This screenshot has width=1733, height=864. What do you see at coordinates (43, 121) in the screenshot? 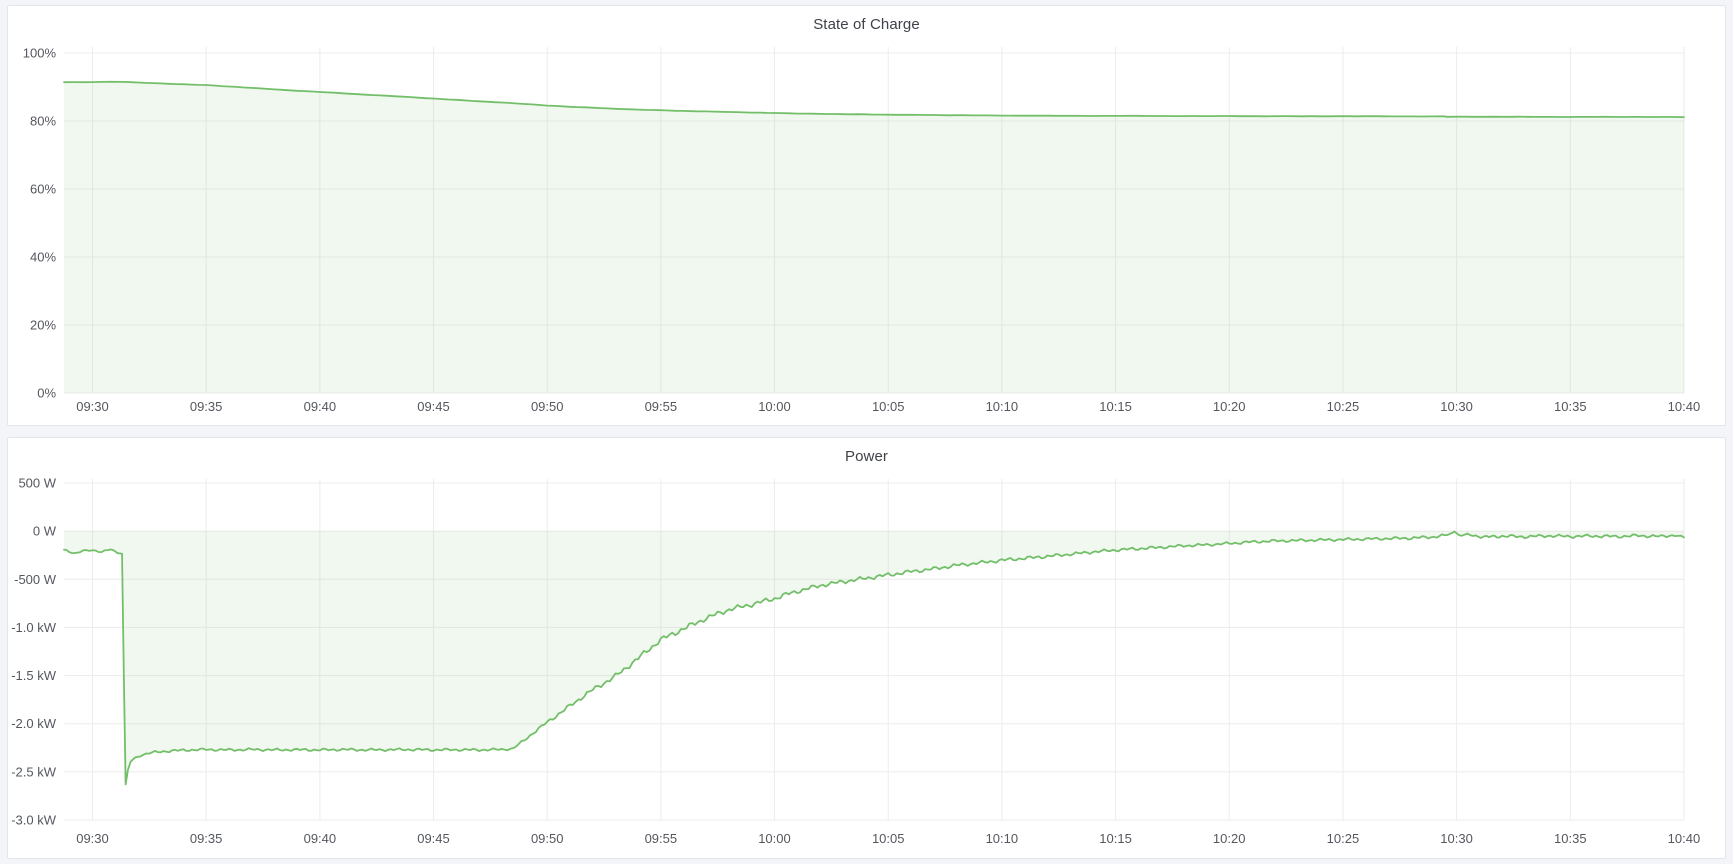
I see `y-tick-label: 80%` at bounding box center [43, 121].